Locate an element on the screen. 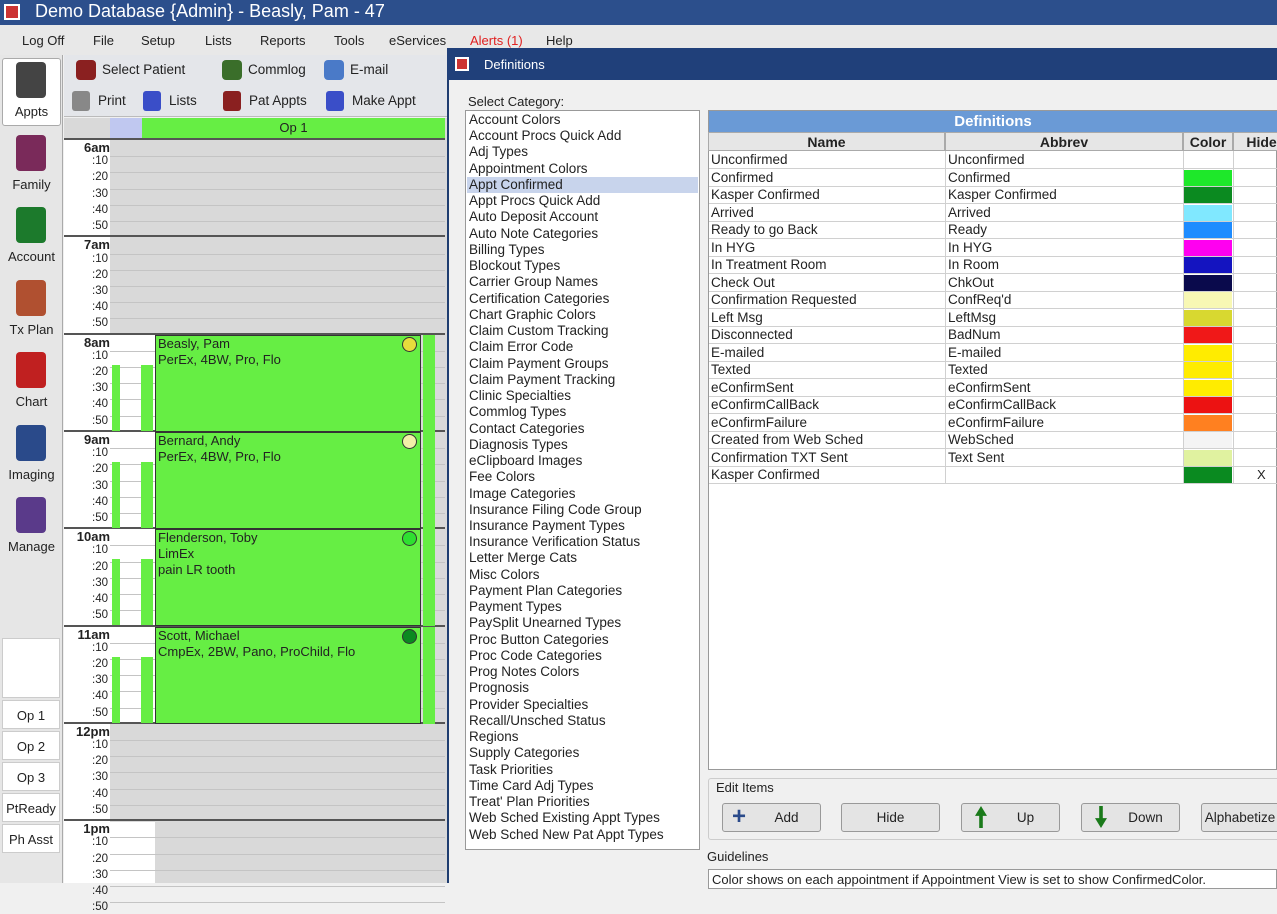  category-item: Appt Procs Quick Add is located at coordinates (535, 201).